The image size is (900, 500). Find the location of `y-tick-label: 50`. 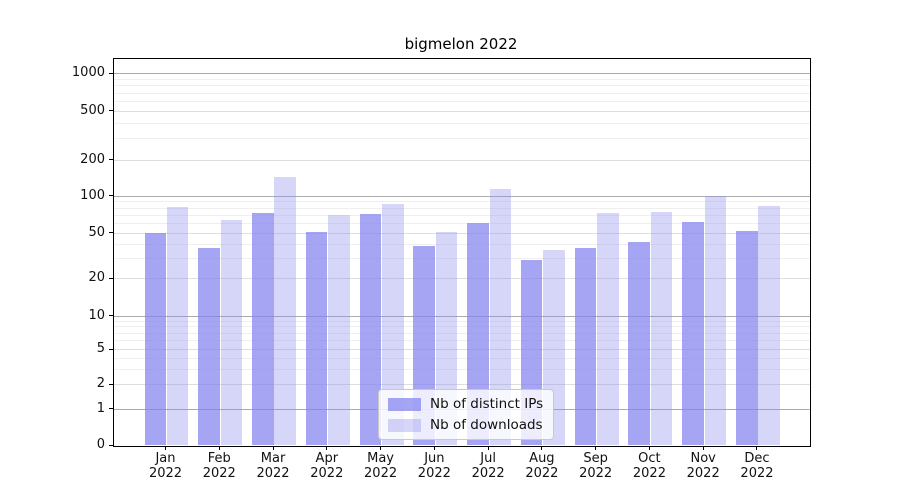

y-tick-label: 50 is located at coordinates (96, 232).